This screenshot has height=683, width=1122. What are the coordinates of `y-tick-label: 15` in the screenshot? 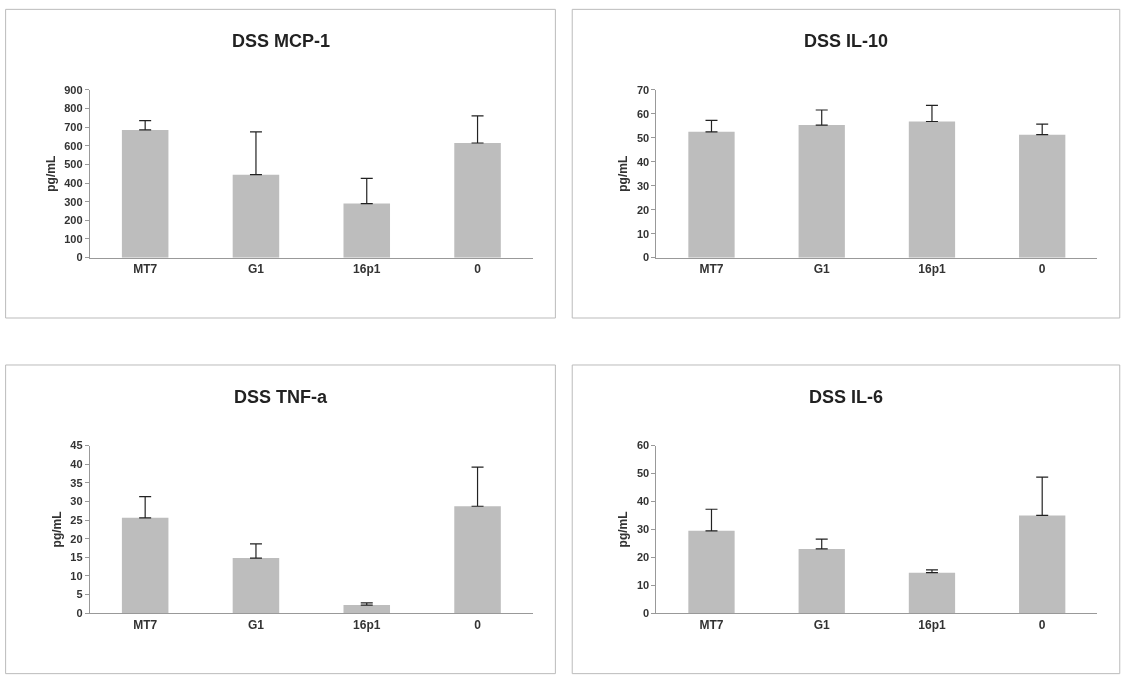 It's located at (76, 557).